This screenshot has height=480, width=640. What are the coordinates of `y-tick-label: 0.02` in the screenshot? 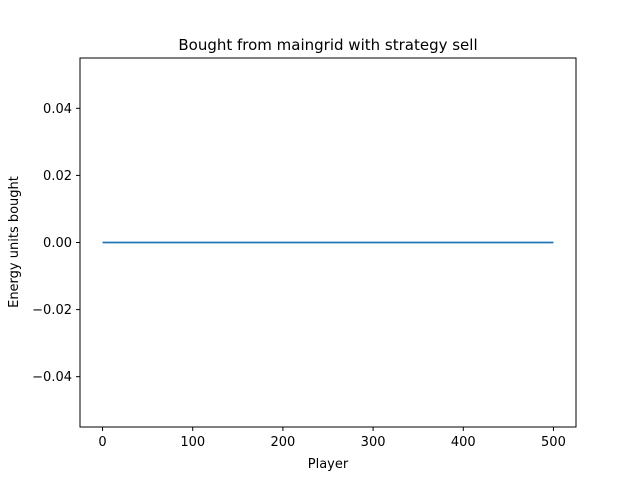 It's located at (57, 176).